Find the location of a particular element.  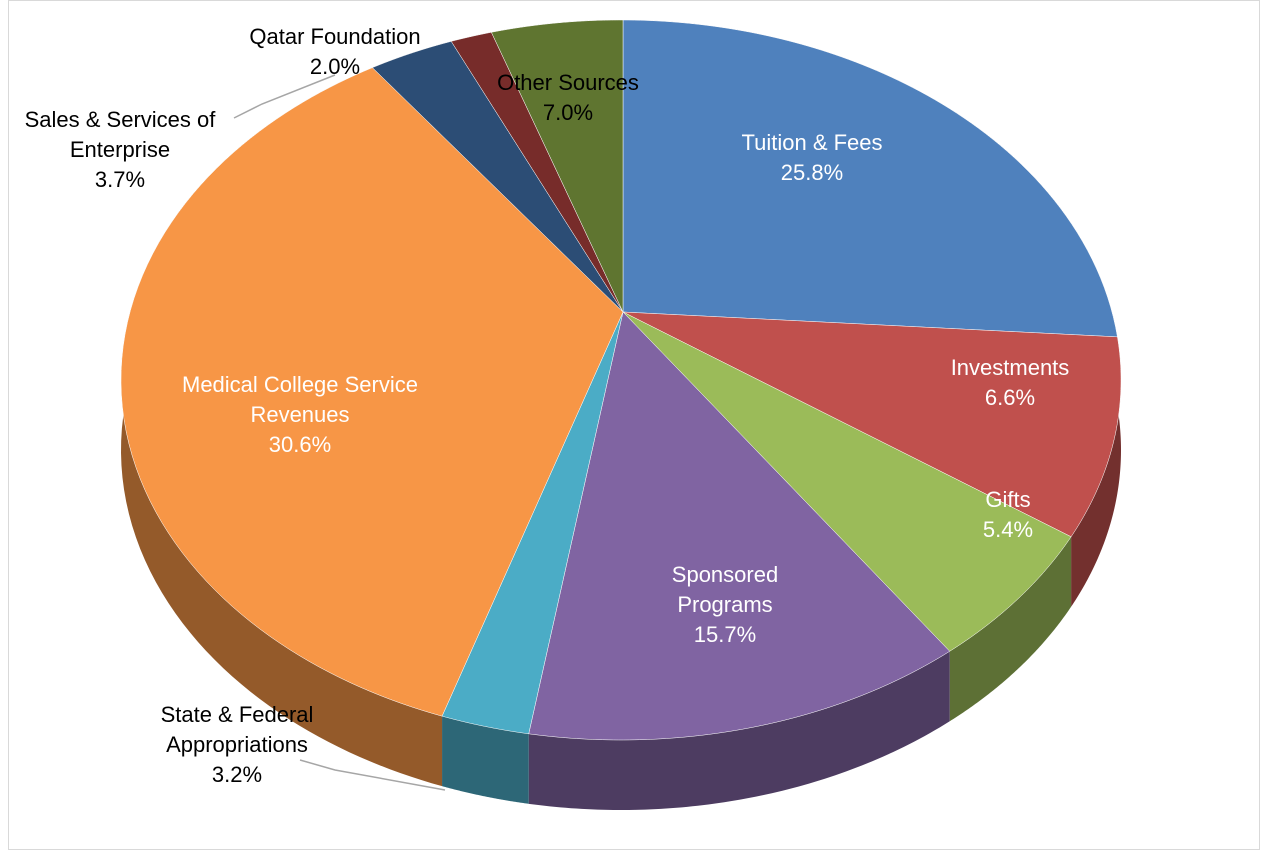

slice-label: Medical College Service Revenues 30.6% is located at coordinates (300, 415).